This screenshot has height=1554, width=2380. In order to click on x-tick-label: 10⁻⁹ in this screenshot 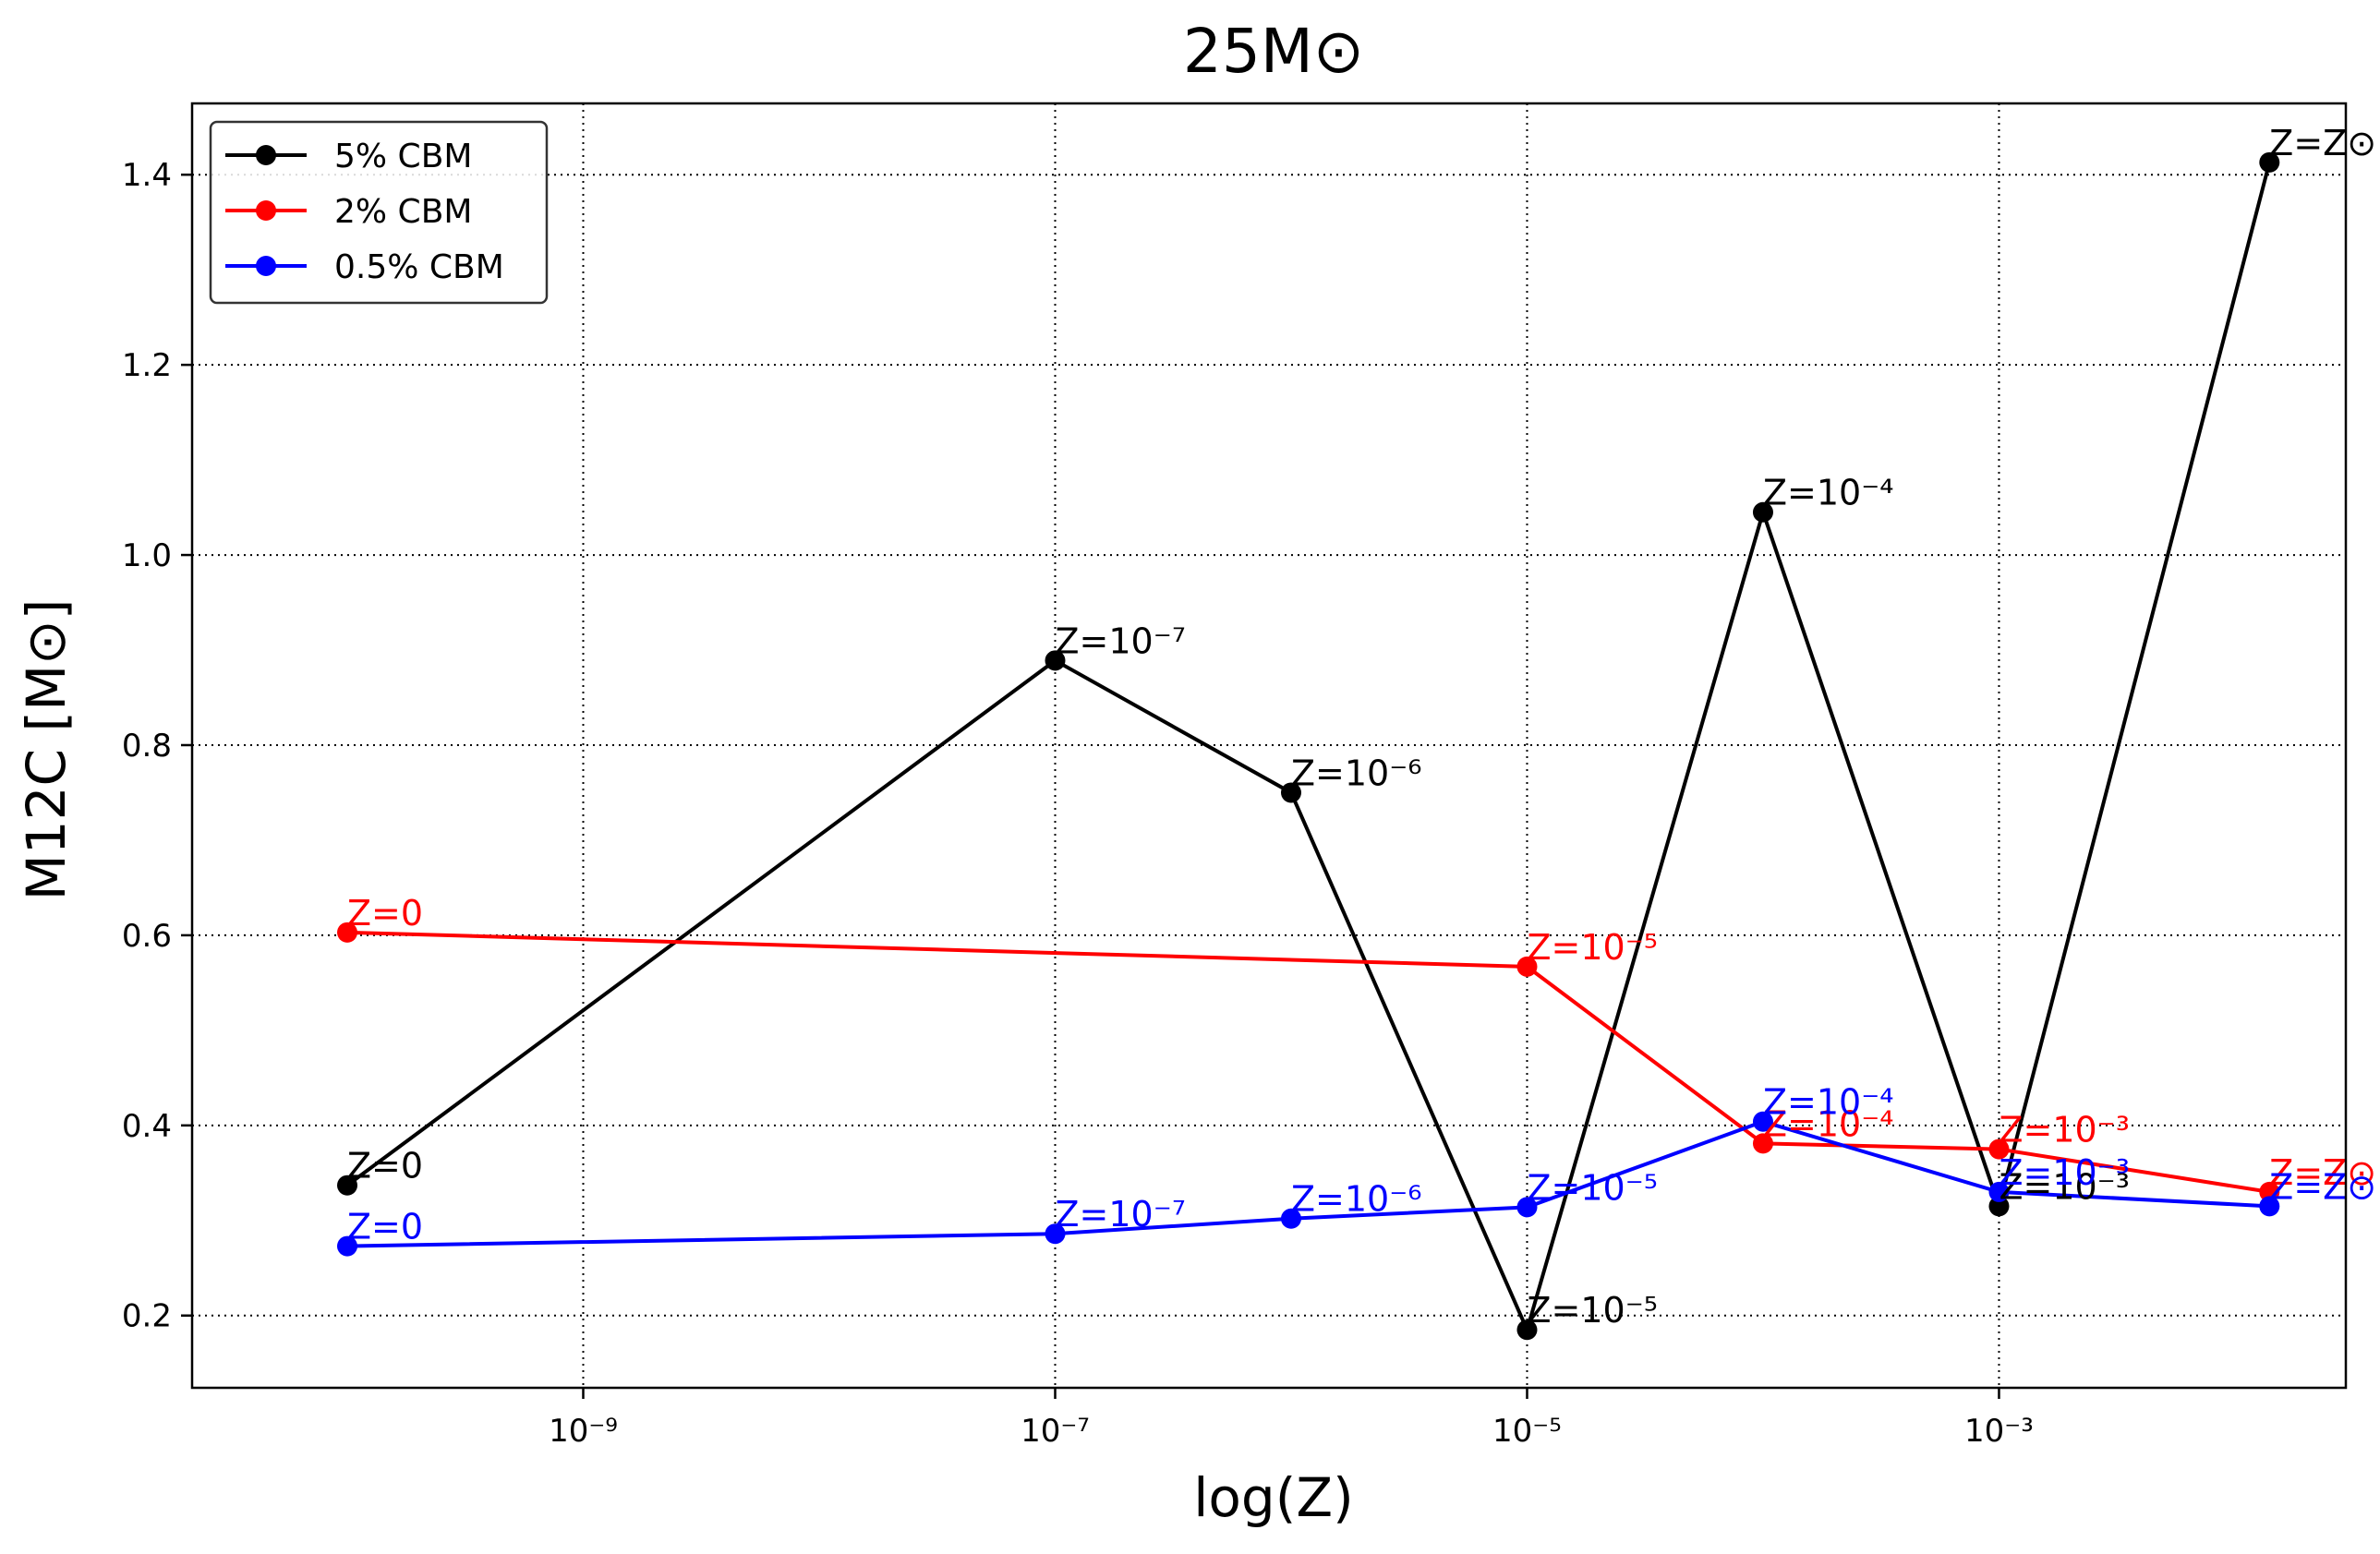, I will do `click(583, 1431)`.